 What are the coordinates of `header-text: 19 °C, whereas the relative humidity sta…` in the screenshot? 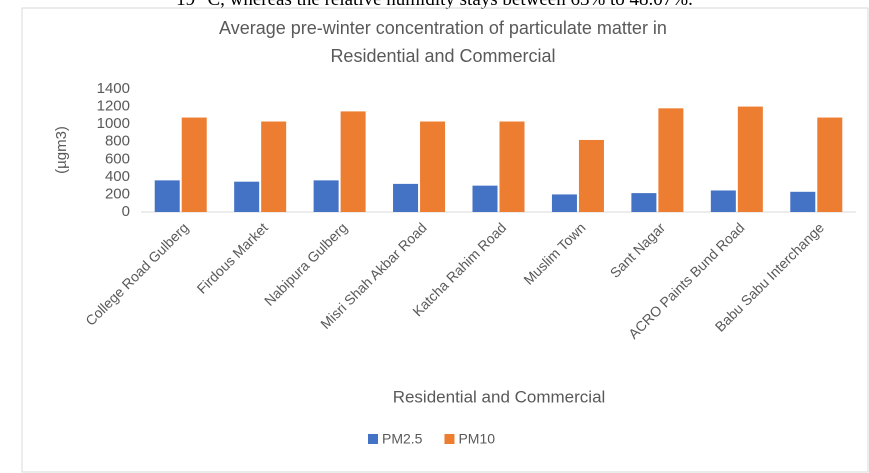 It's located at (434, 5).